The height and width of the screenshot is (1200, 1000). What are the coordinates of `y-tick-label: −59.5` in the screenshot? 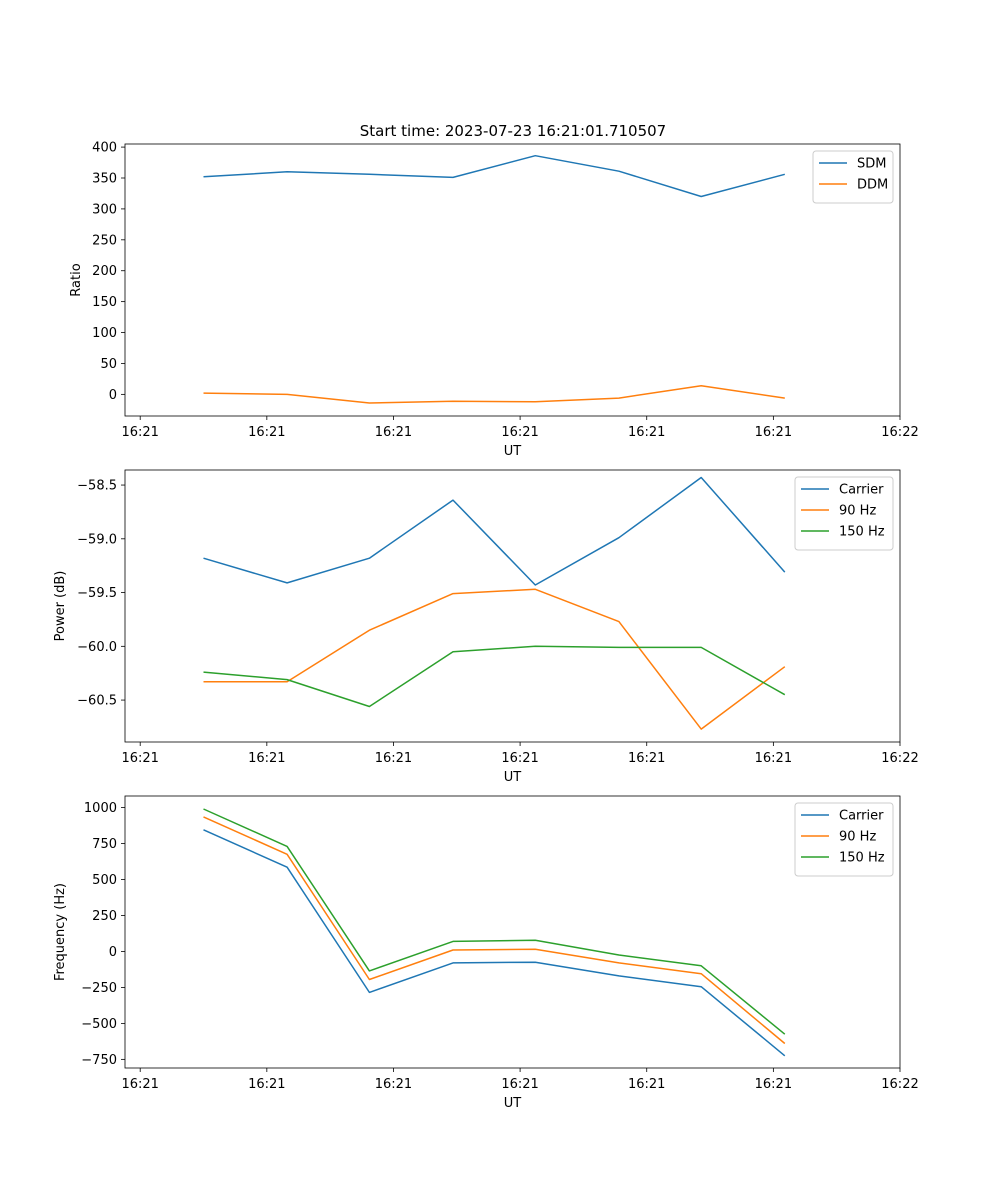 It's located at (97, 593).